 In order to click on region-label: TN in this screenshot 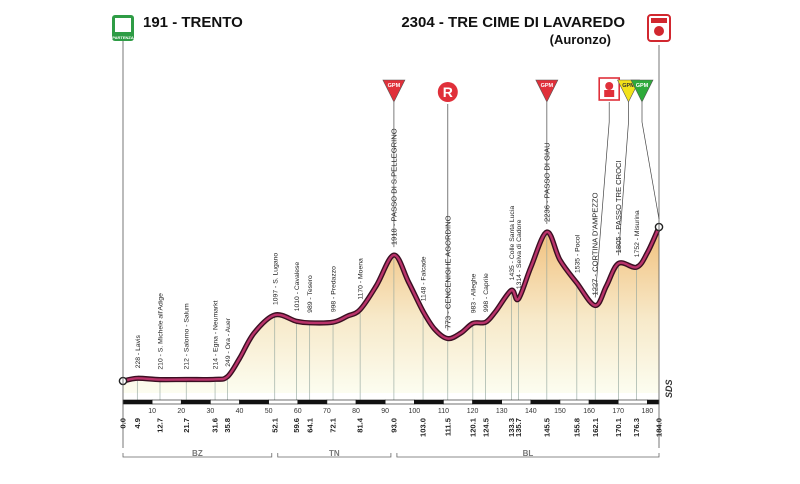, I will do `click(334, 453)`.